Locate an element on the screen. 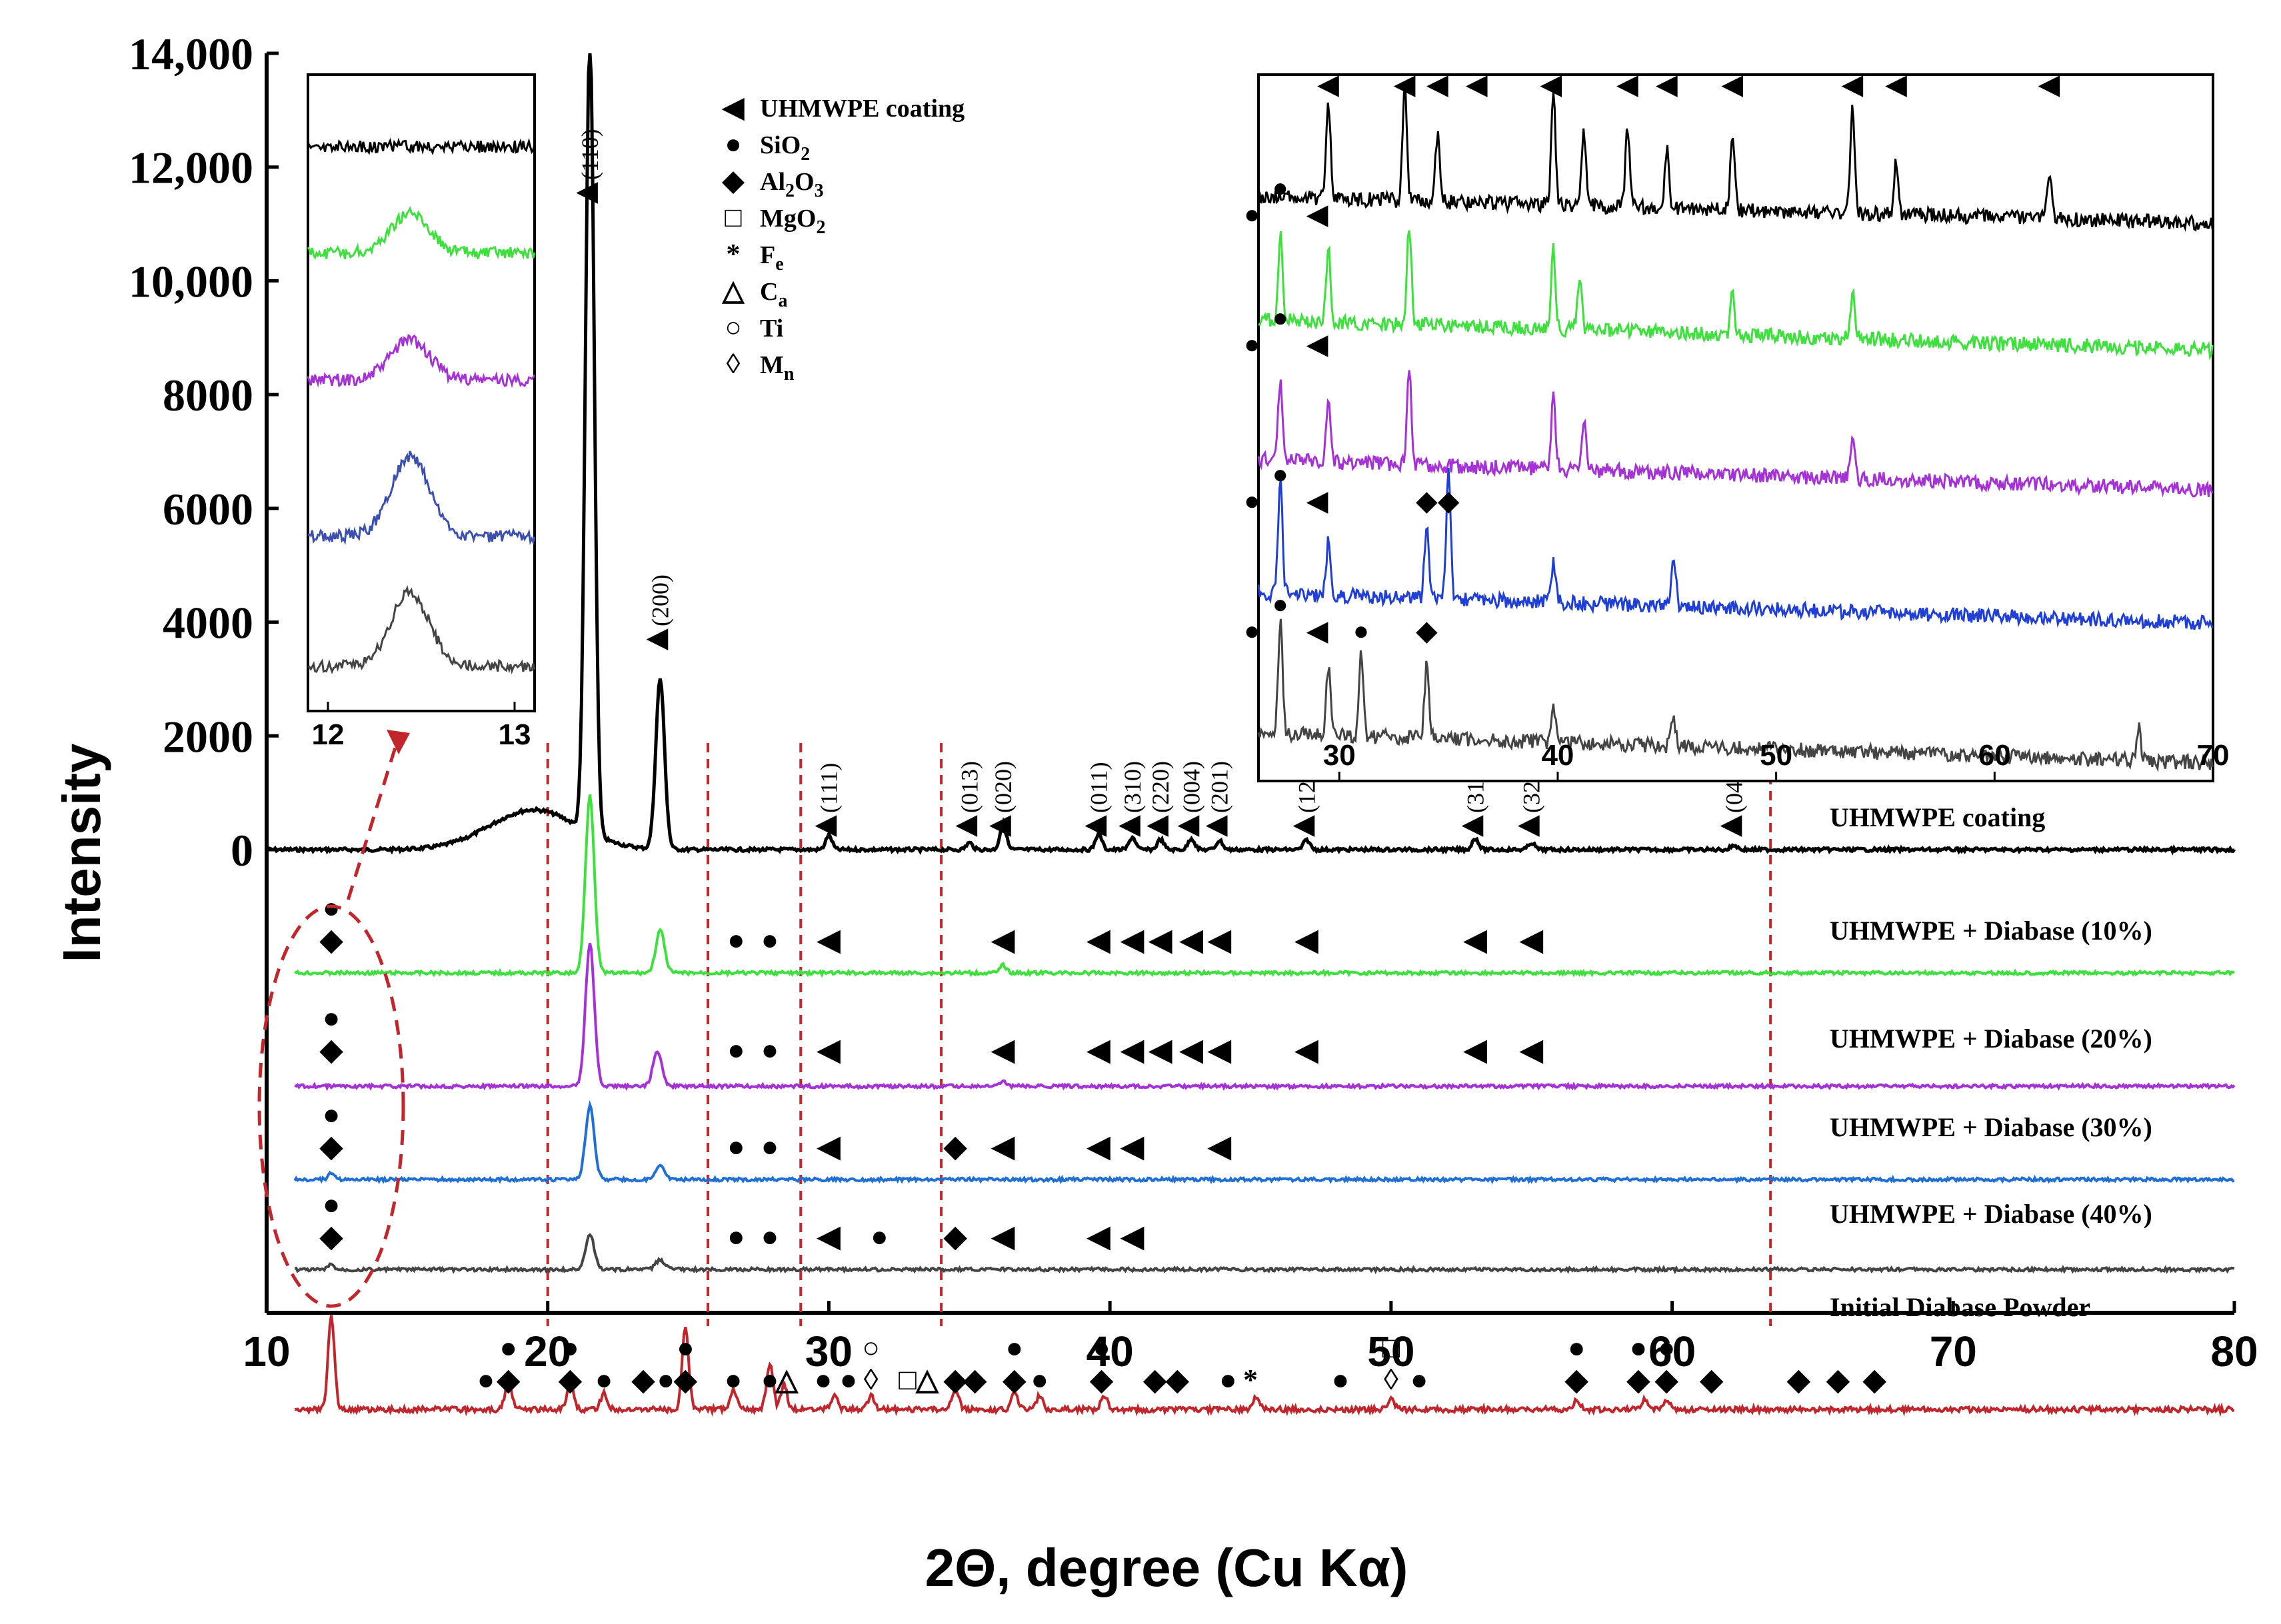 This screenshot has height=1624, width=2281. legend-symbol: ◆ is located at coordinates (733, 181).